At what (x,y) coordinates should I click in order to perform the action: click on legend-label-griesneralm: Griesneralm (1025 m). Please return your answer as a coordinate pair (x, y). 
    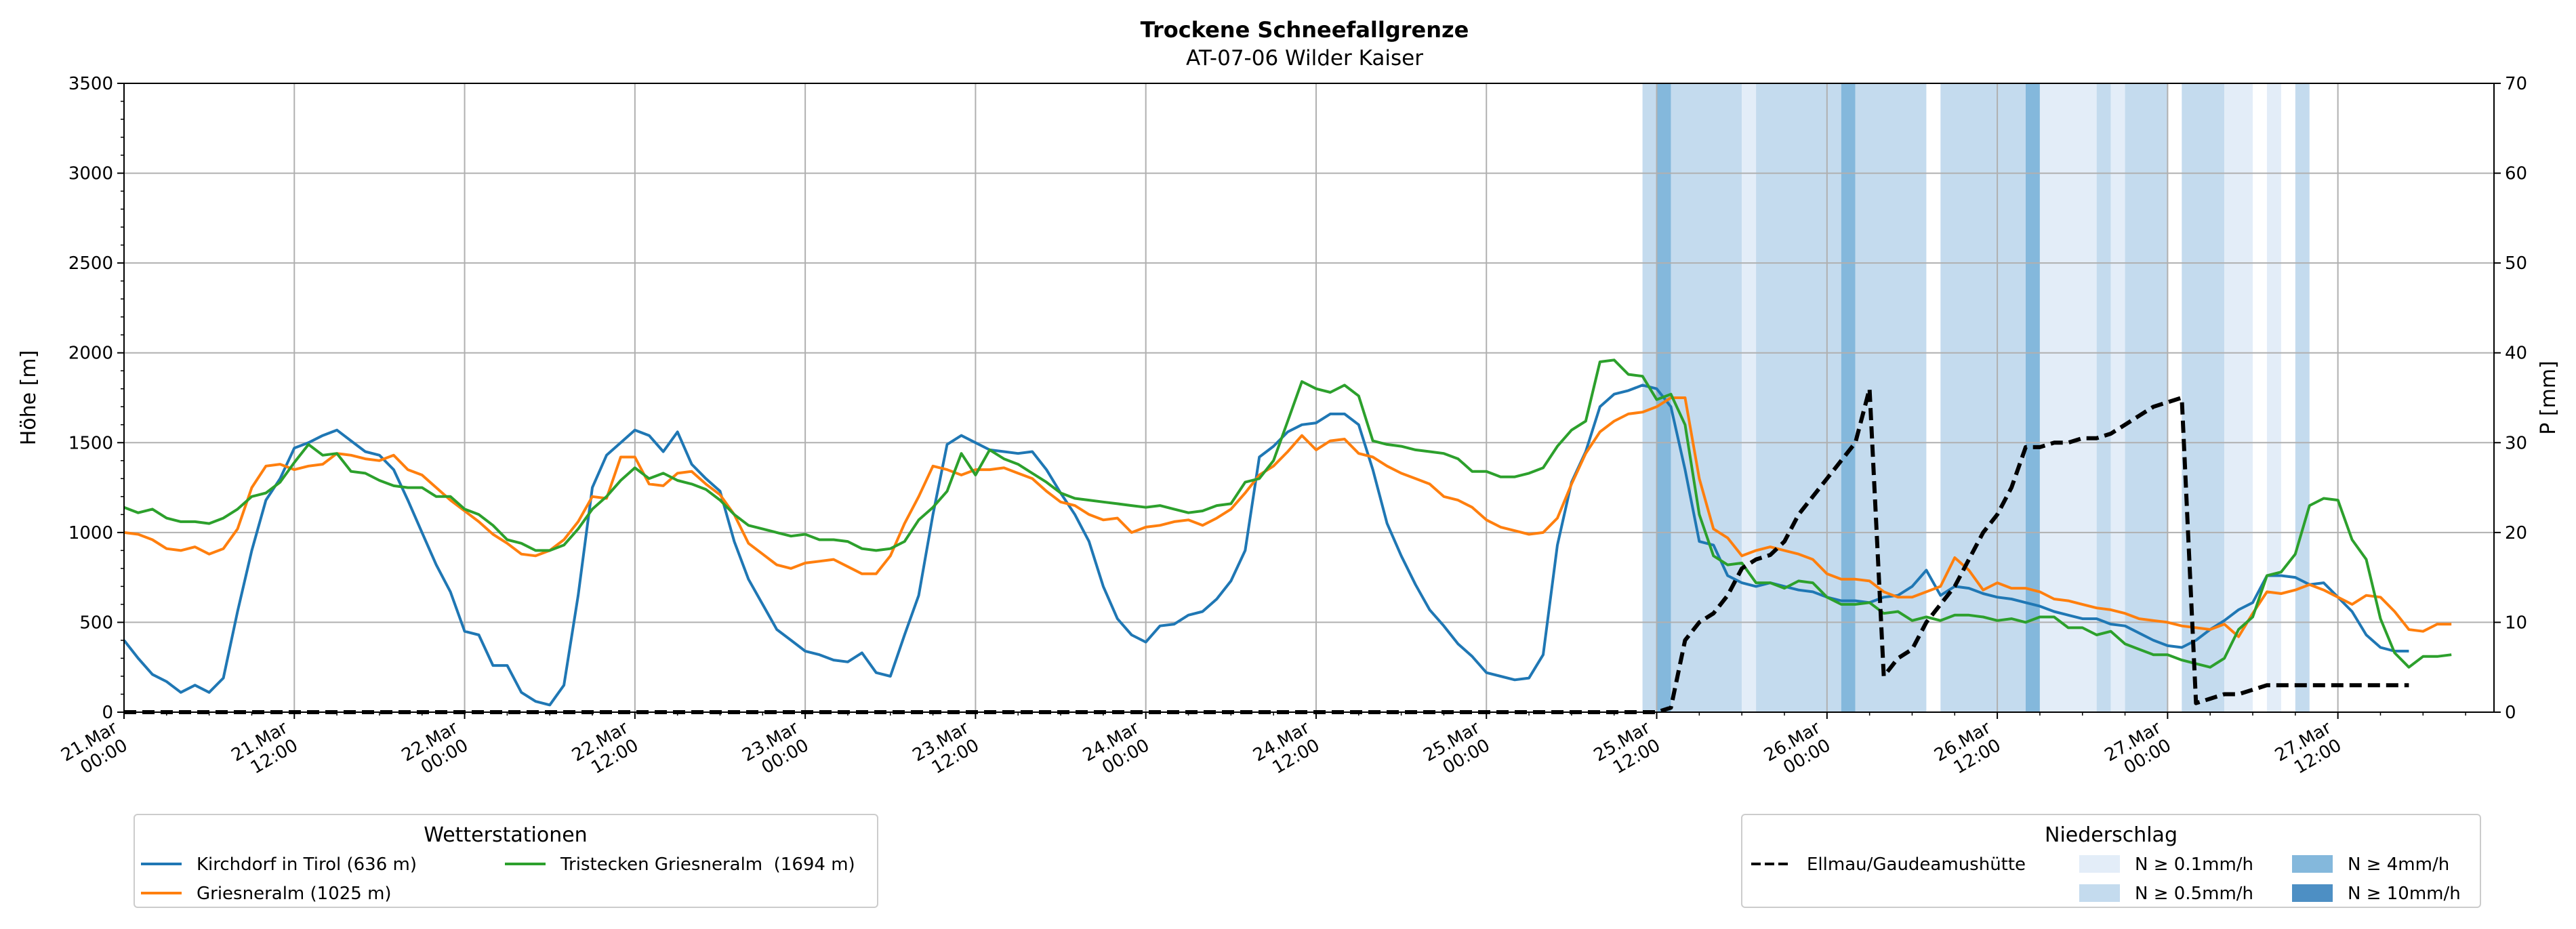
    Looking at the image, I should click on (295, 894).